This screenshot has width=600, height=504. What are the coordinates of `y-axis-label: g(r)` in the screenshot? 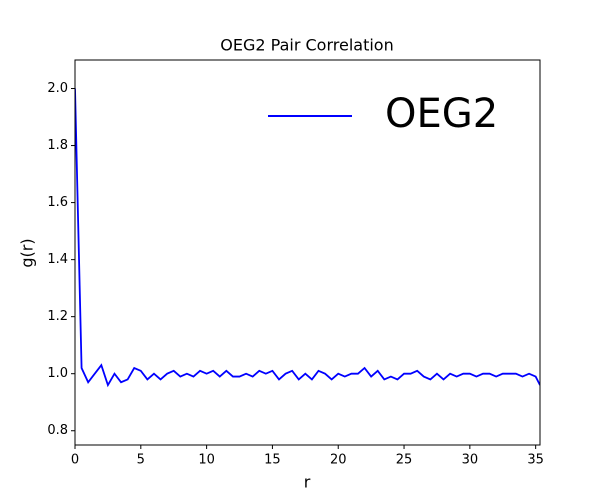 It's located at (27, 252).